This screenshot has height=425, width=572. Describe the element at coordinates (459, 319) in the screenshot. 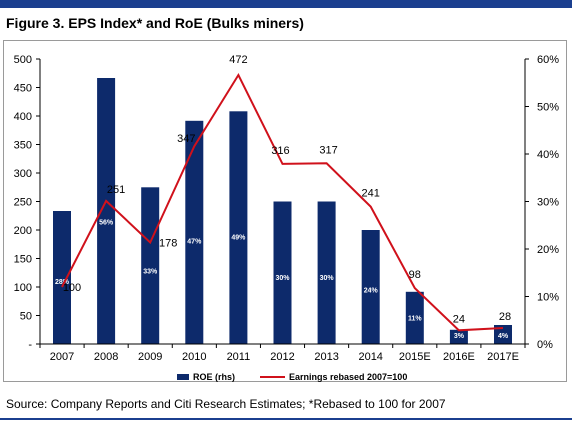

I see `earnings-label-2016E: 24` at that location.